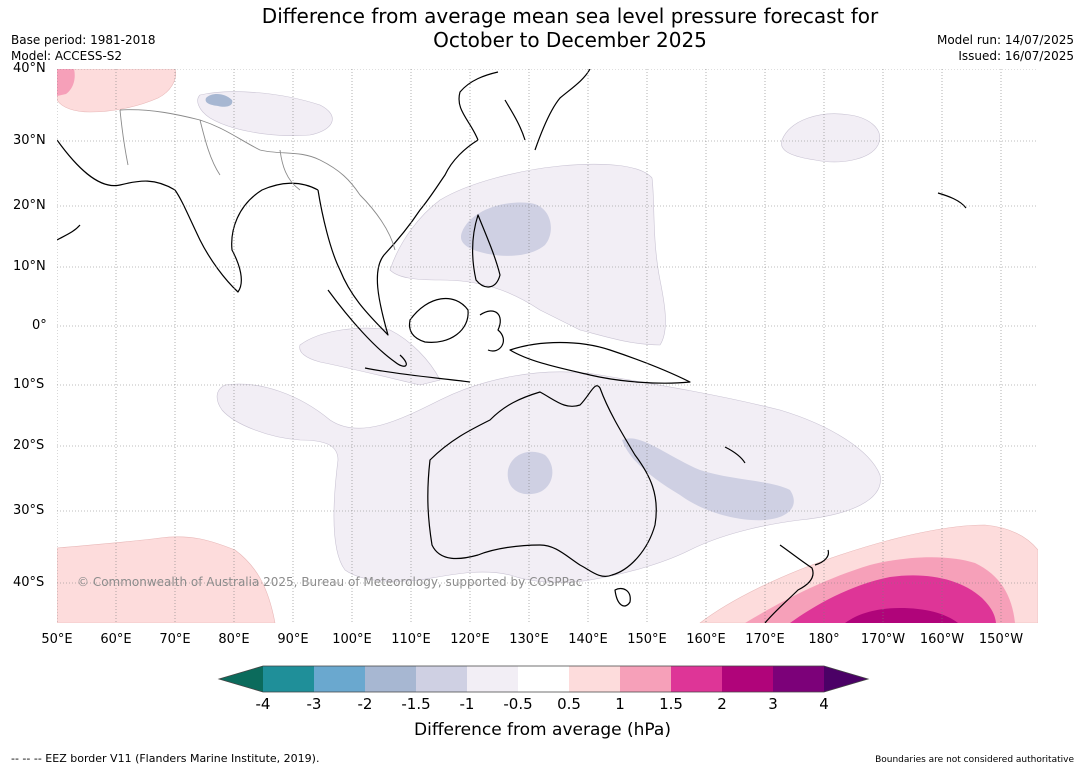 Image resolution: width=1085 pixels, height=770 pixels. Describe the element at coordinates (116, 165) in the screenshot. I see `coastline-arabia` at that location.